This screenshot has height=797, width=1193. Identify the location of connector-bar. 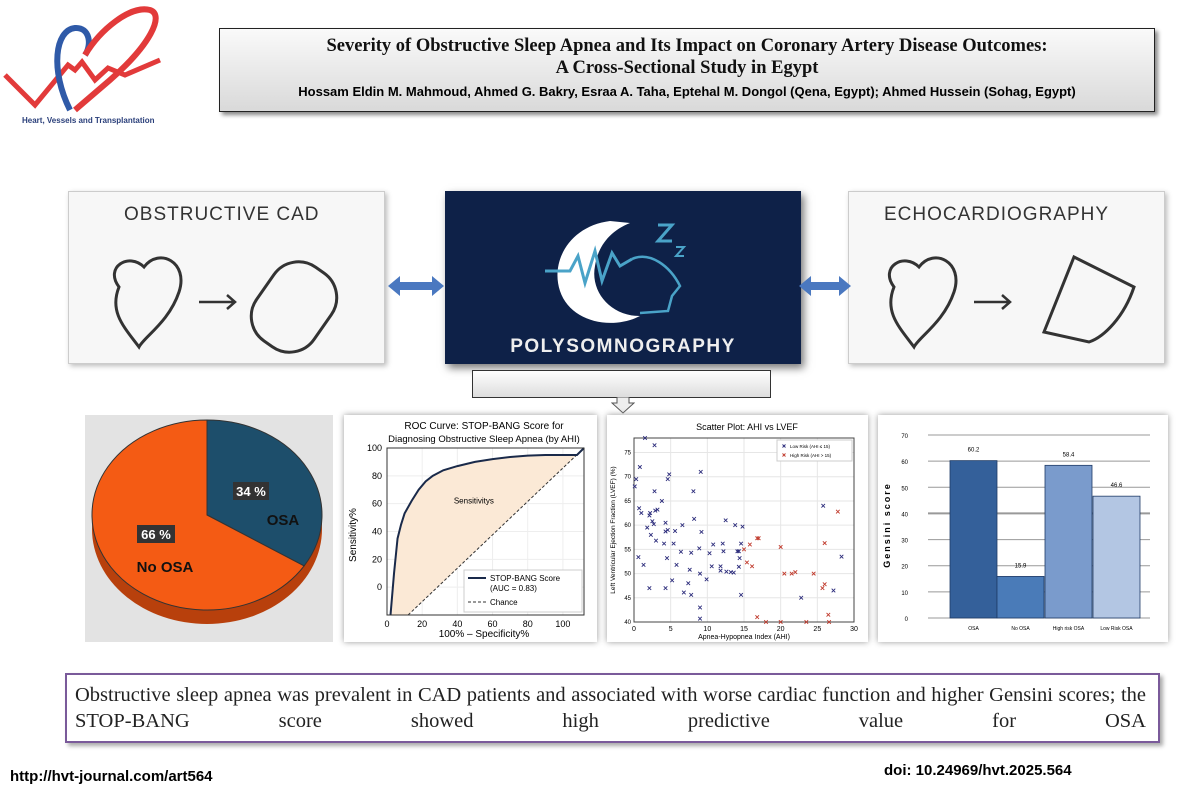
(621, 384).